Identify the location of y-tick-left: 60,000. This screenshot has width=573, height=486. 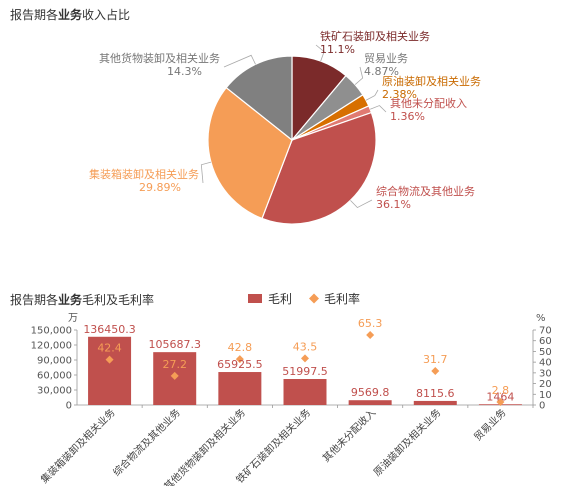
(54, 376).